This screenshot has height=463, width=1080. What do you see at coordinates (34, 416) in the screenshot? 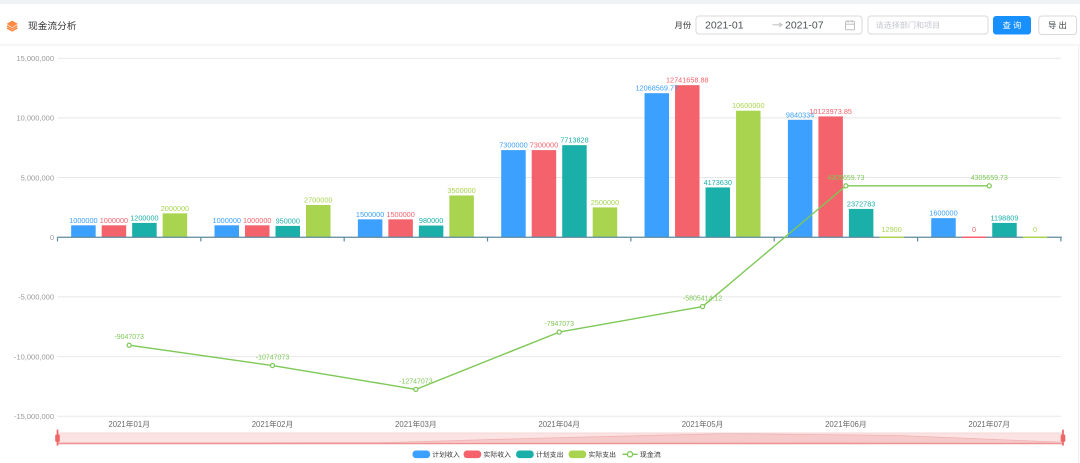
I see `svg-text: -15,000,000` at bounding box center [34, 416].